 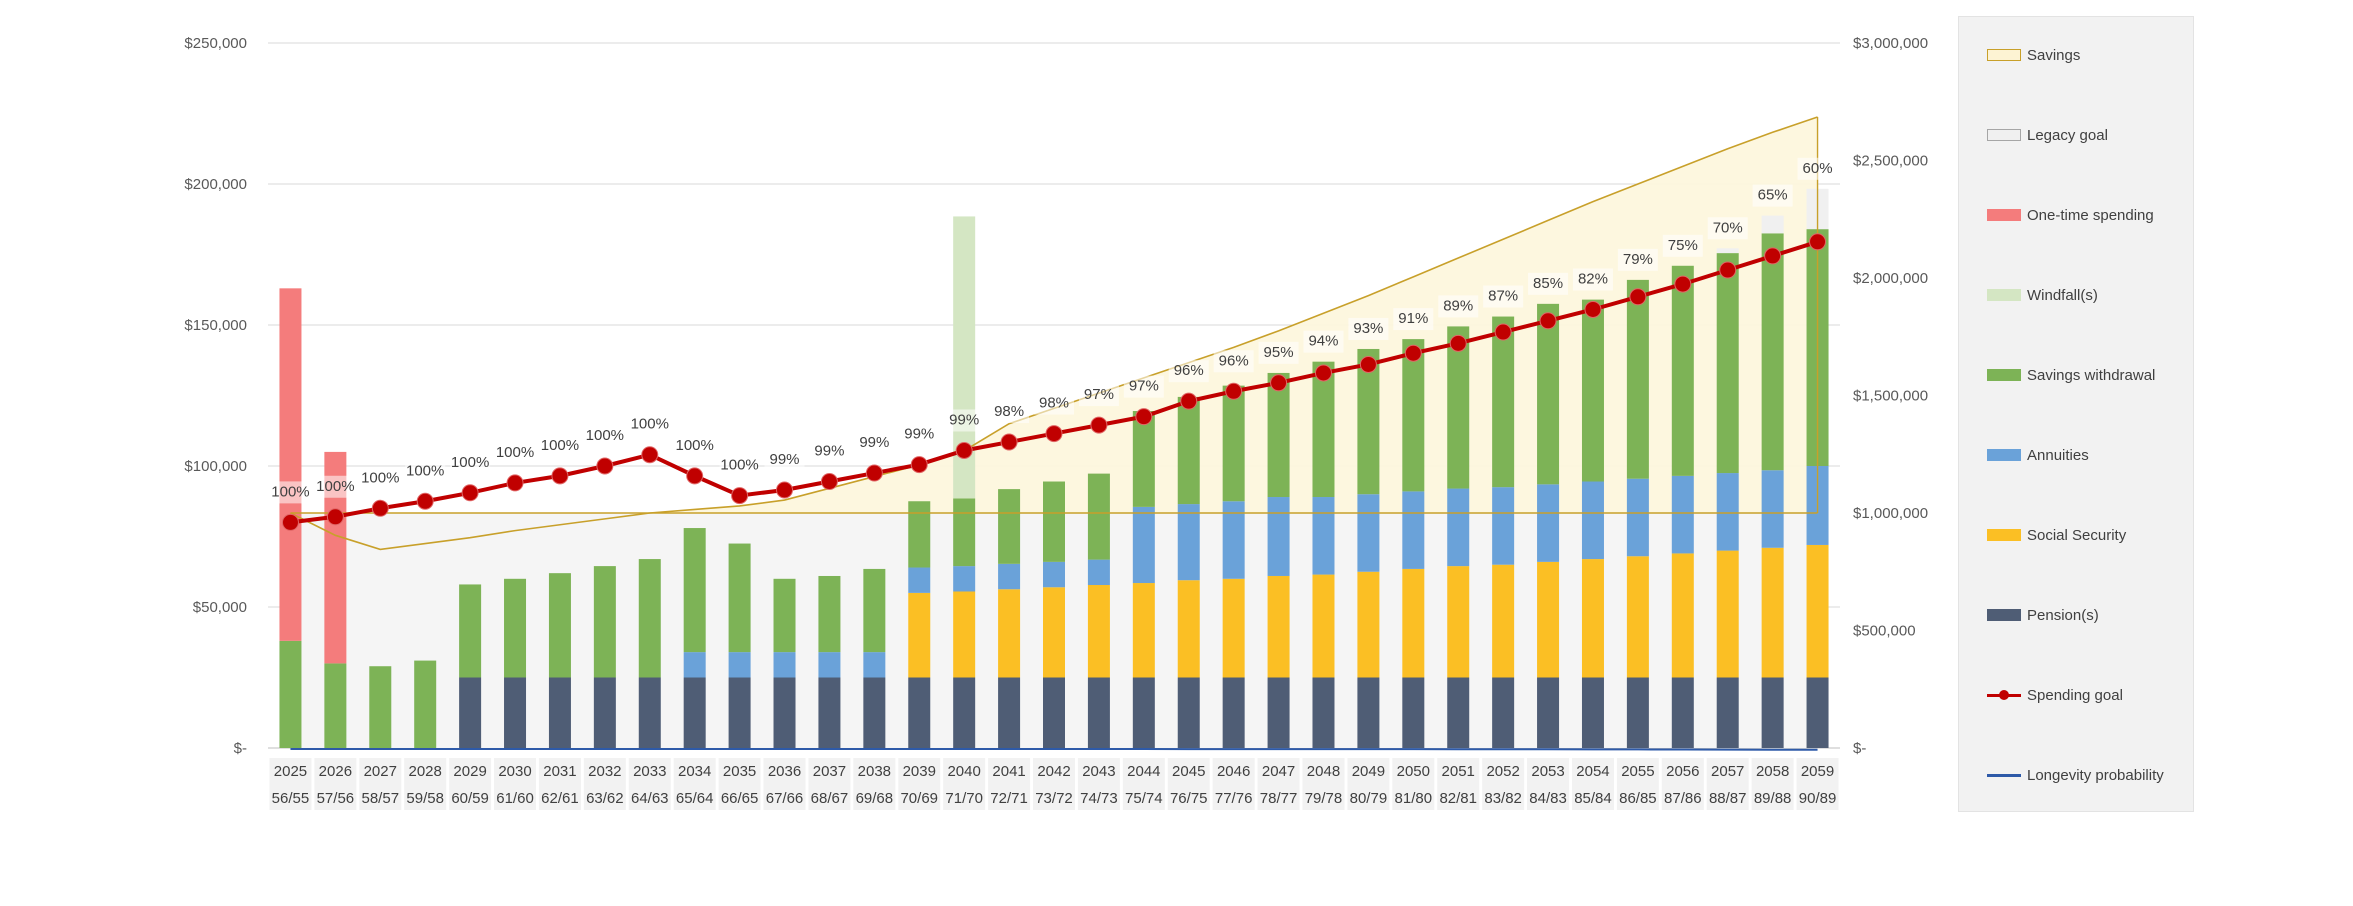 I want to click on longevity-label: 99%, so click(x=964, y=419).